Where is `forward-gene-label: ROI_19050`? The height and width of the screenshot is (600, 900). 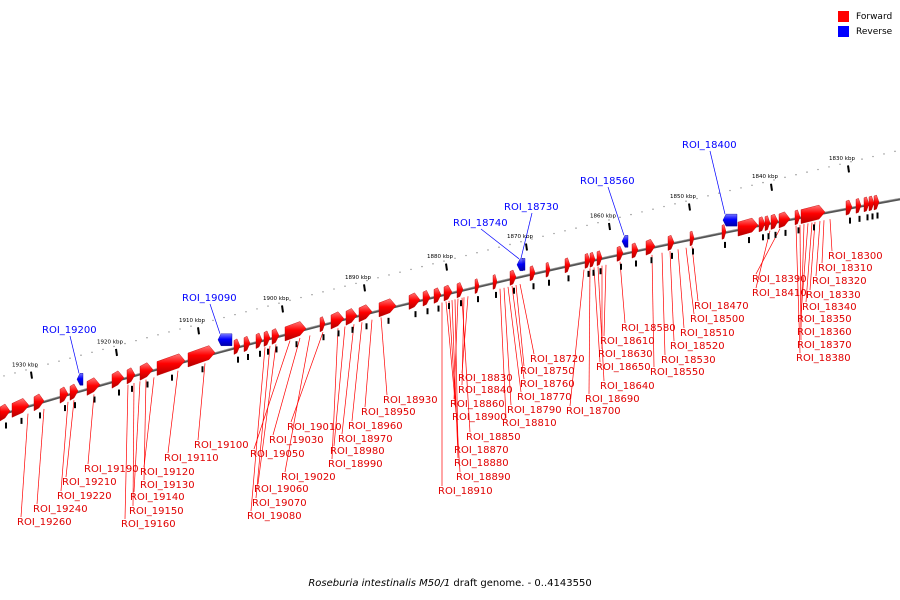
forward-gene-label: ROI_19050 is located at coordinates (277, 454).